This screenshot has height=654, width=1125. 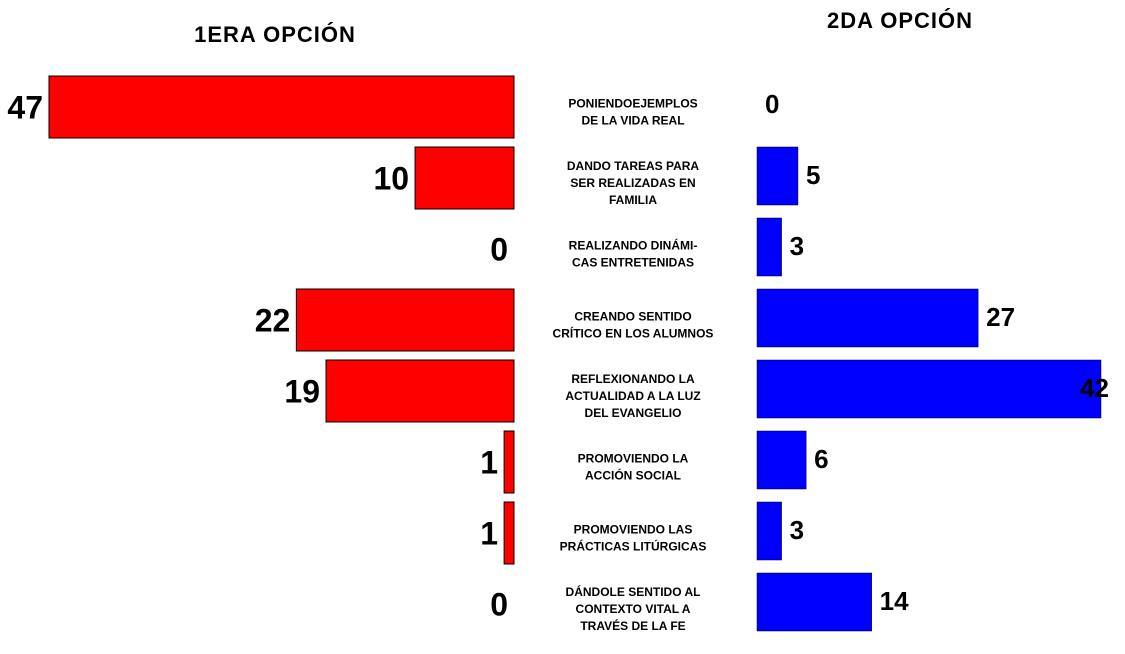 I want to click on category-label: DEL EVANGELIO, so click(x=633, y=413).